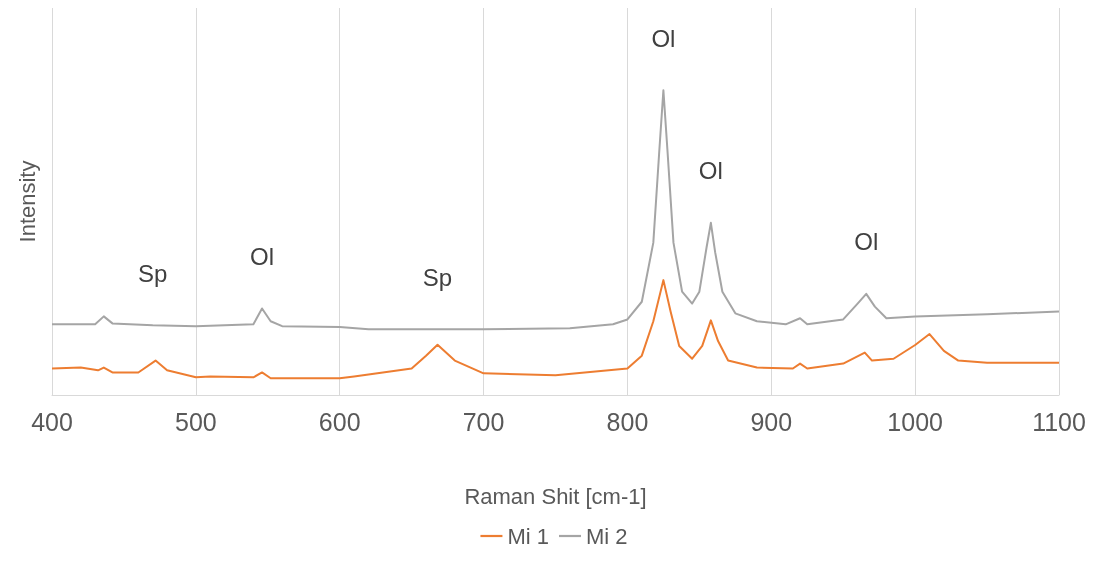 The width and height of the screenshot is (1108, 565). I want to click on x-tick-label: 500, so click(196, 421).